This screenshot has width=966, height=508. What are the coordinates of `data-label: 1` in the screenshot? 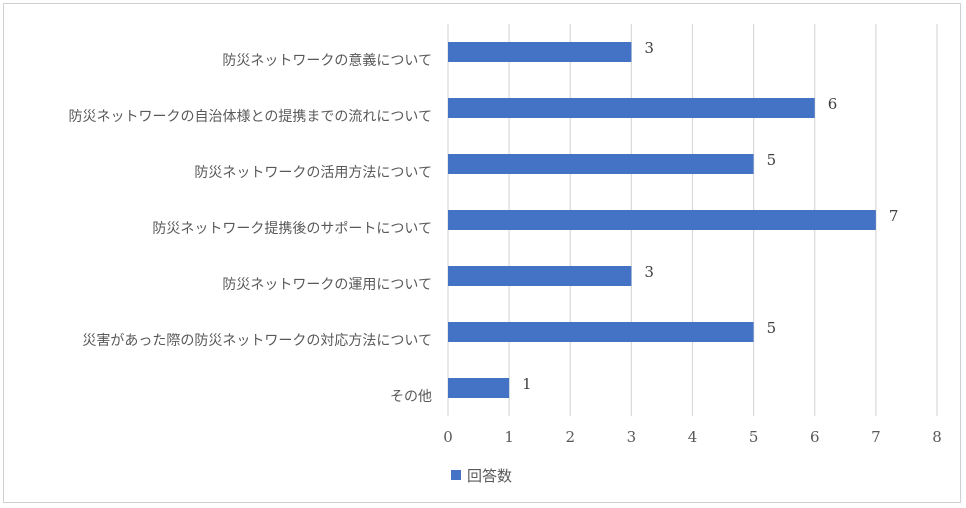 It's located at (527, 384).